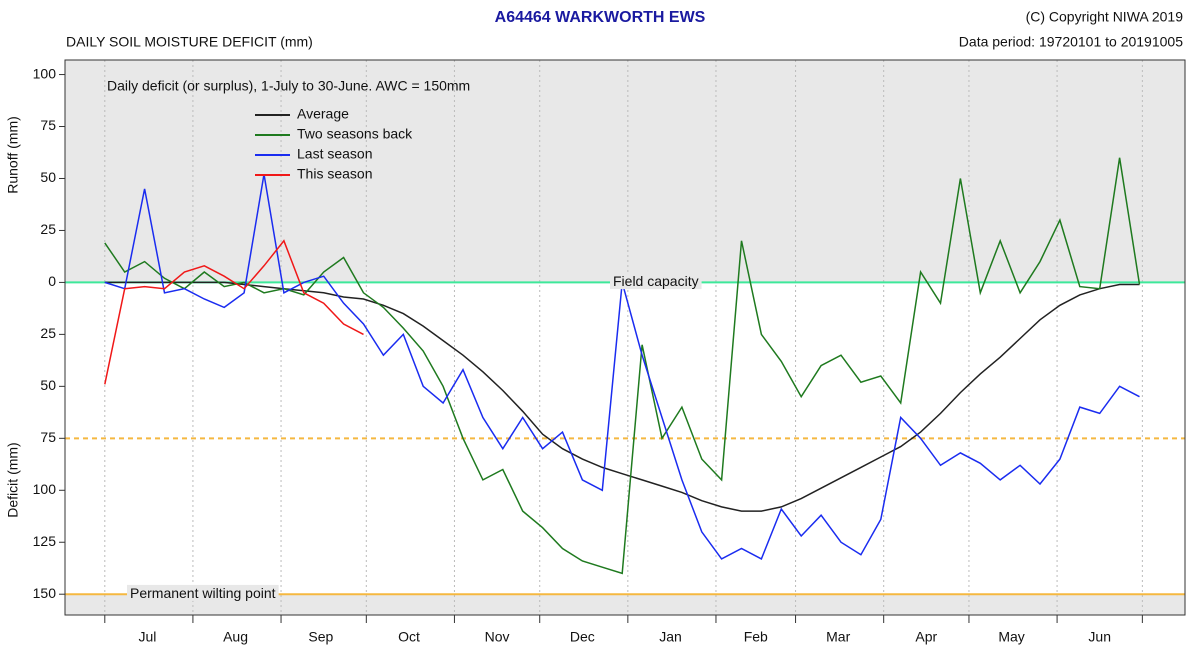 The height and width of the screenshot is (660, 1200). What do you see at coordinates (13, 155) in the screenshot?
I see `y-label-upper: Runoff (mm)` at bounding box center [13, 155].